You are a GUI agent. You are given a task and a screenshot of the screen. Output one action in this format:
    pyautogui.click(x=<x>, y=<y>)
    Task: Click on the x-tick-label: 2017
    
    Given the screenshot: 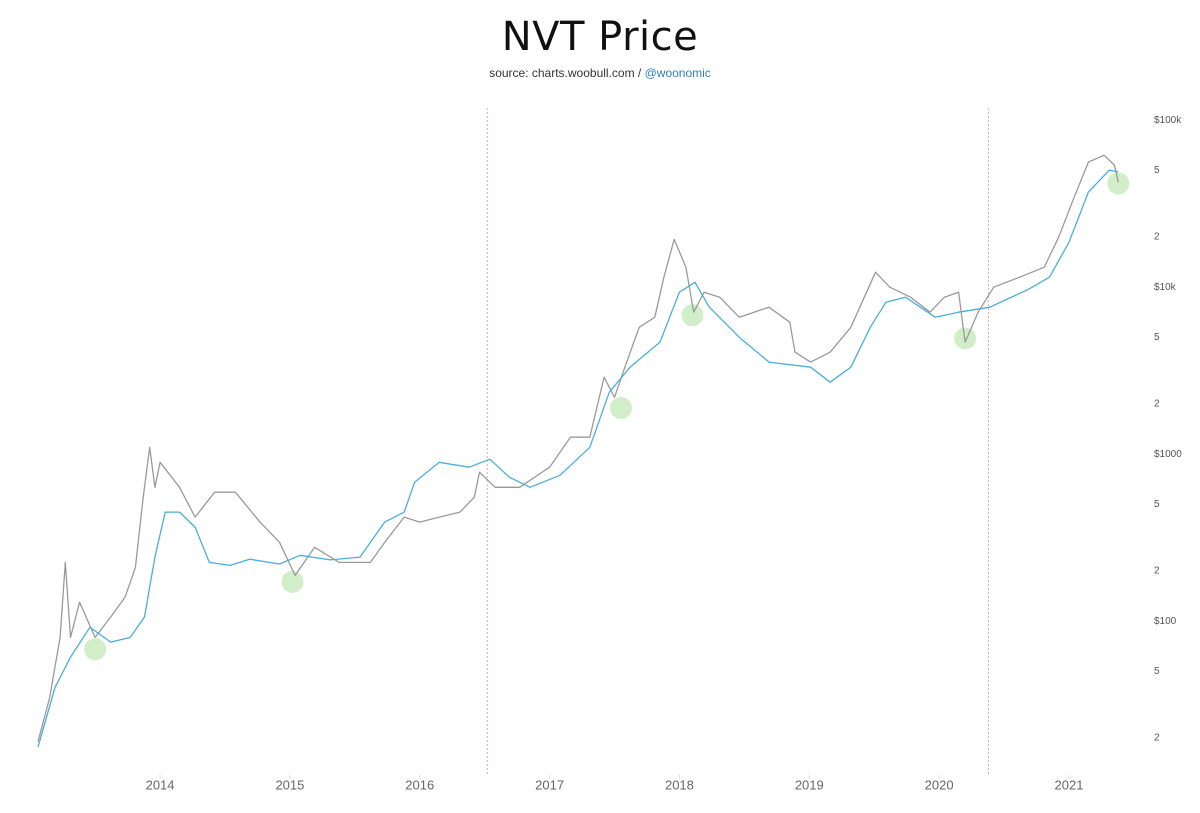 What is the action you would take?
    pyautogui.click(x=549, y=784)
    